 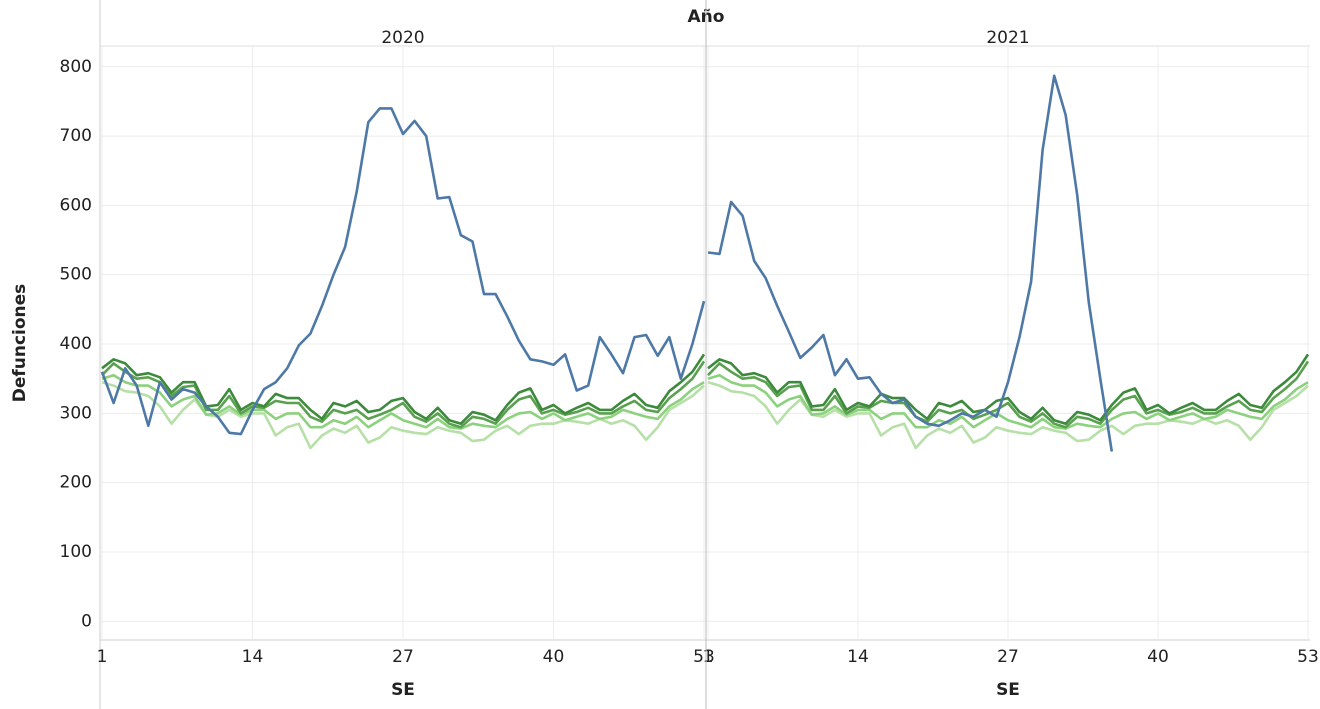 I want to click on panel-title: 2020, so click(x=402, y=38).